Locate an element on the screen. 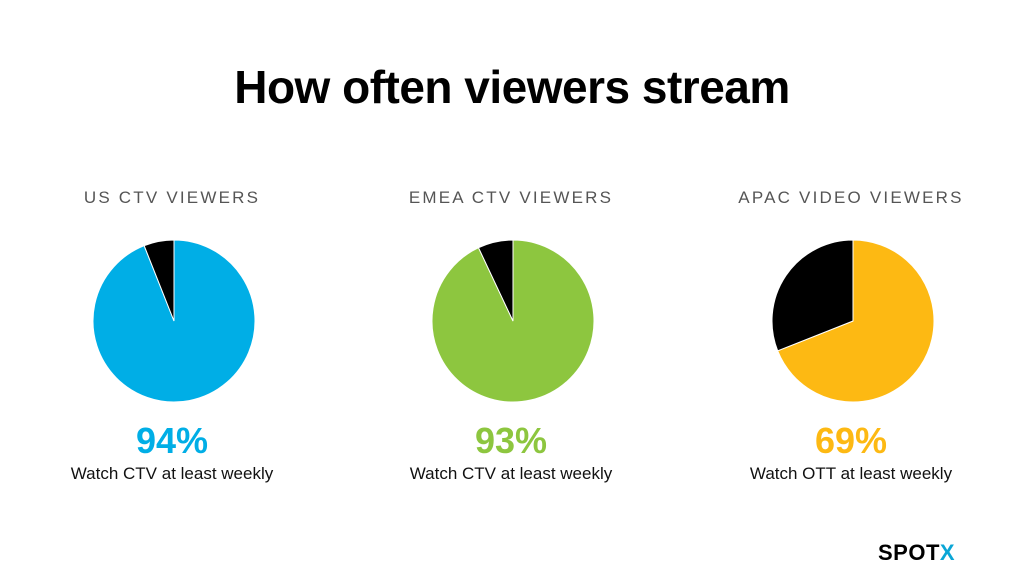 The image size is (1024, 576). pie-chart-apac is located at coordinates (853, 321).